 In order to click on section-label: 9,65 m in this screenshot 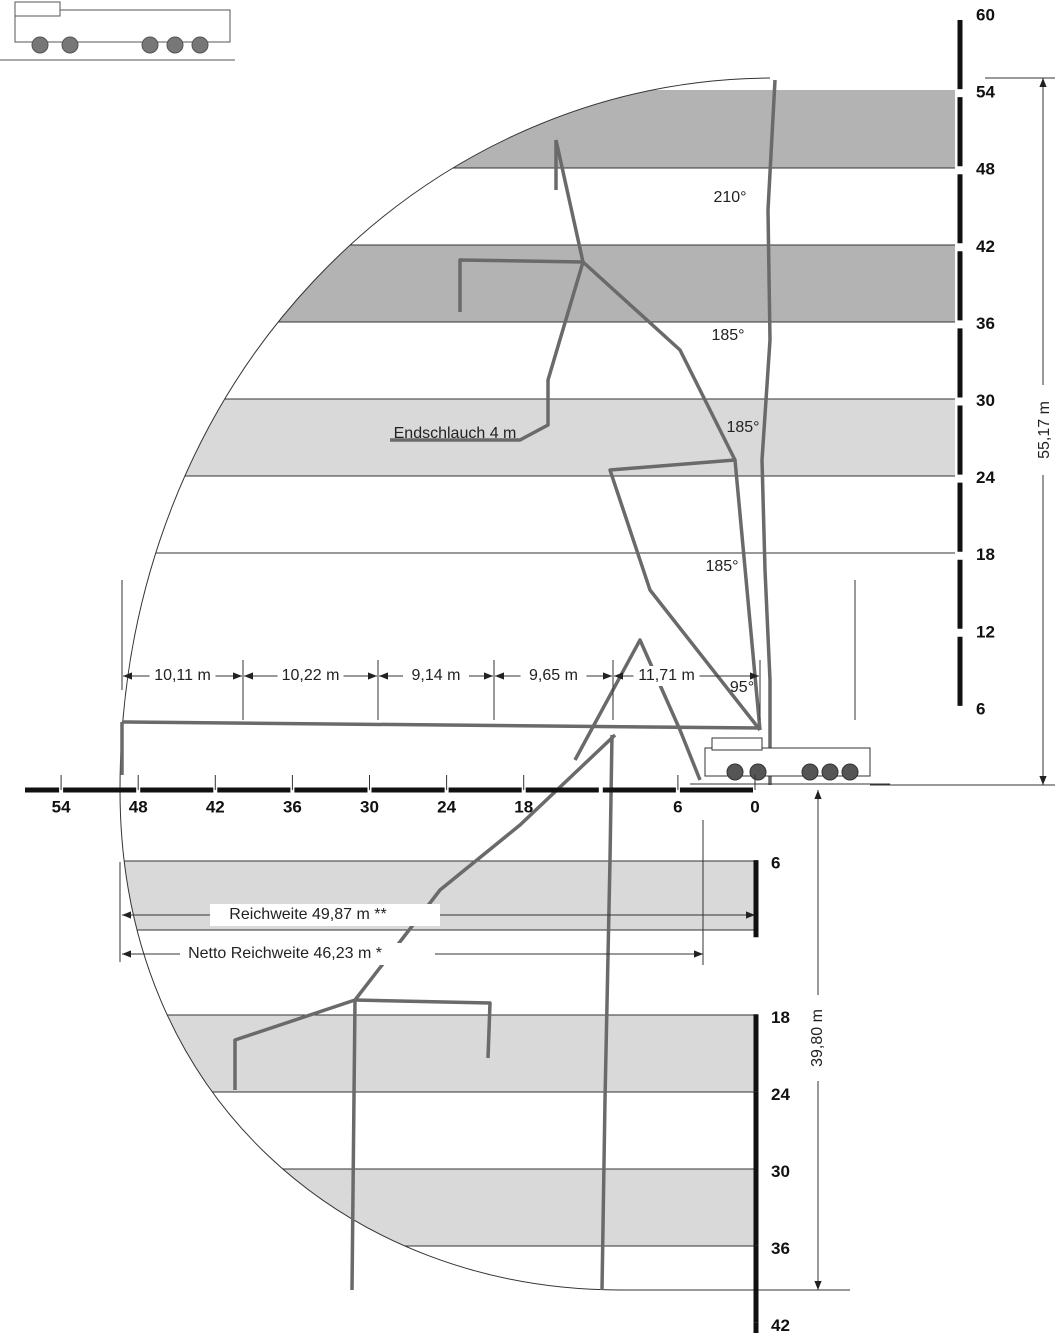, I will do `click(553, 675)`.